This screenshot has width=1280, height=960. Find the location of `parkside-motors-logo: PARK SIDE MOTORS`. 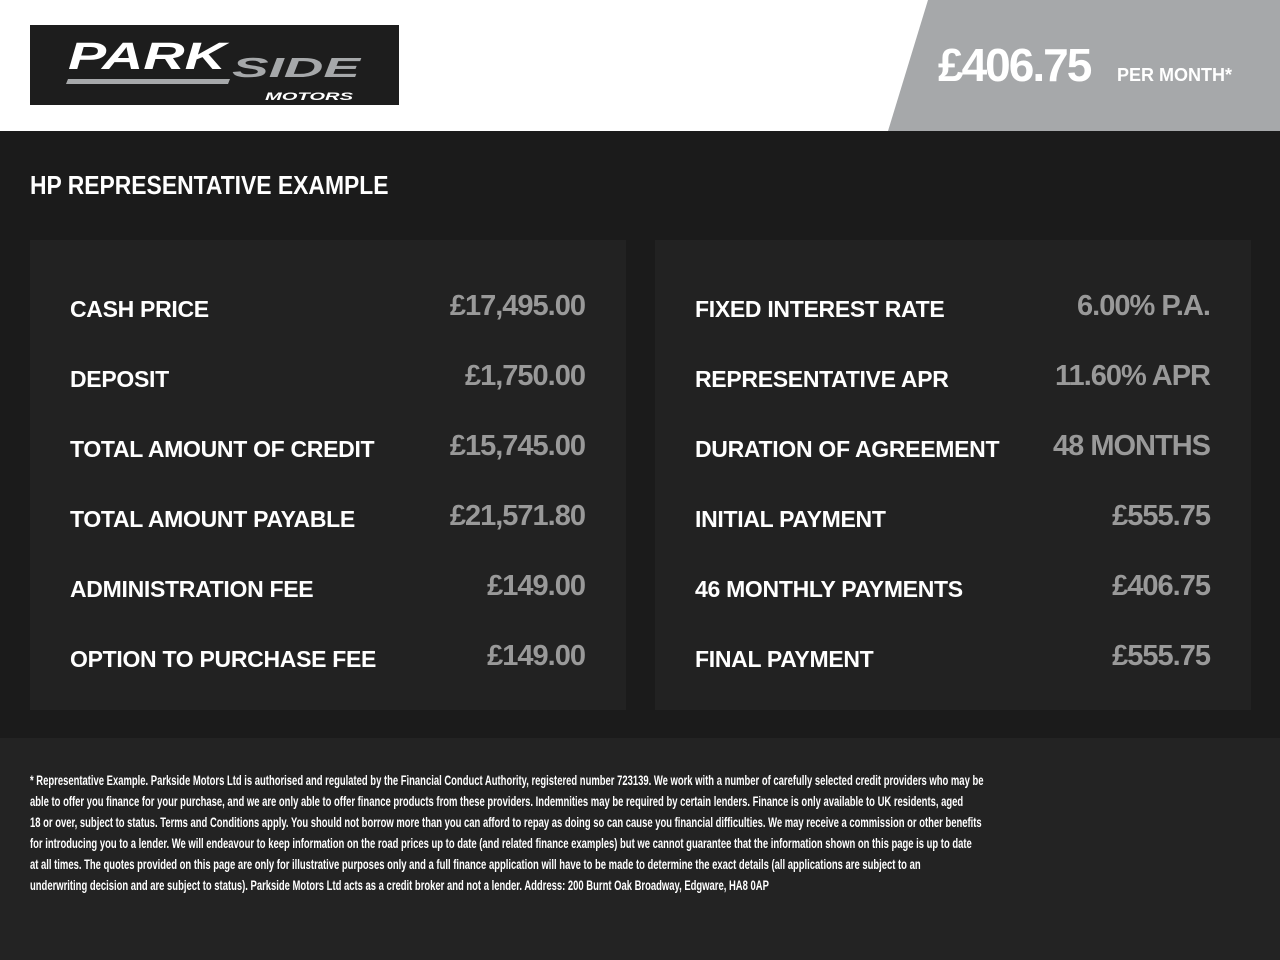

parkside-motors-logo: PARK SIDE MOTORS is located at coordinates (214, 65).